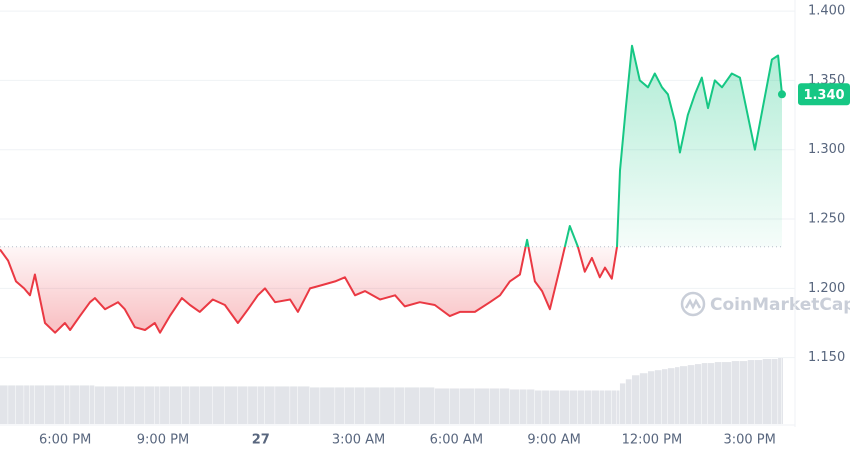  I want to click on y-tick-label: 1.400, so click(826, 11).